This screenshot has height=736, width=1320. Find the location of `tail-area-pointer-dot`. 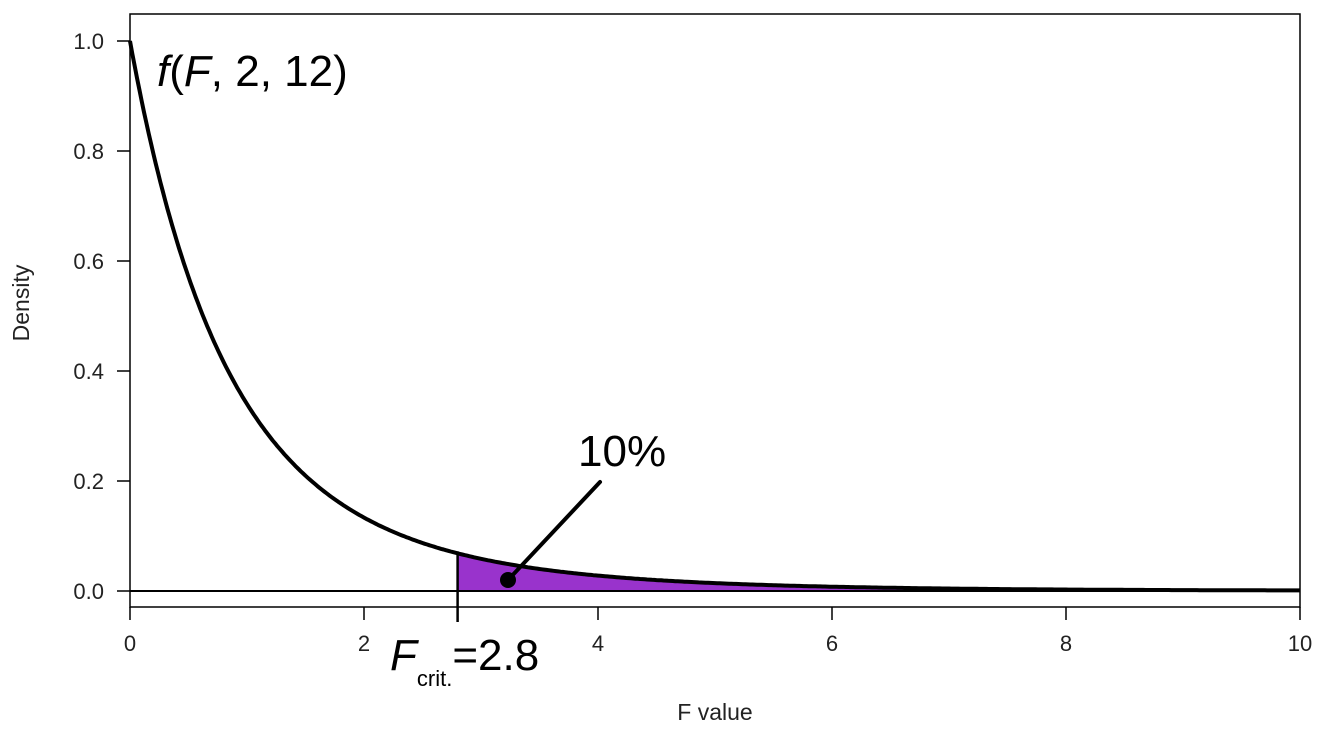

tail-area-pointer-dot is located at coordinates (508, 580).